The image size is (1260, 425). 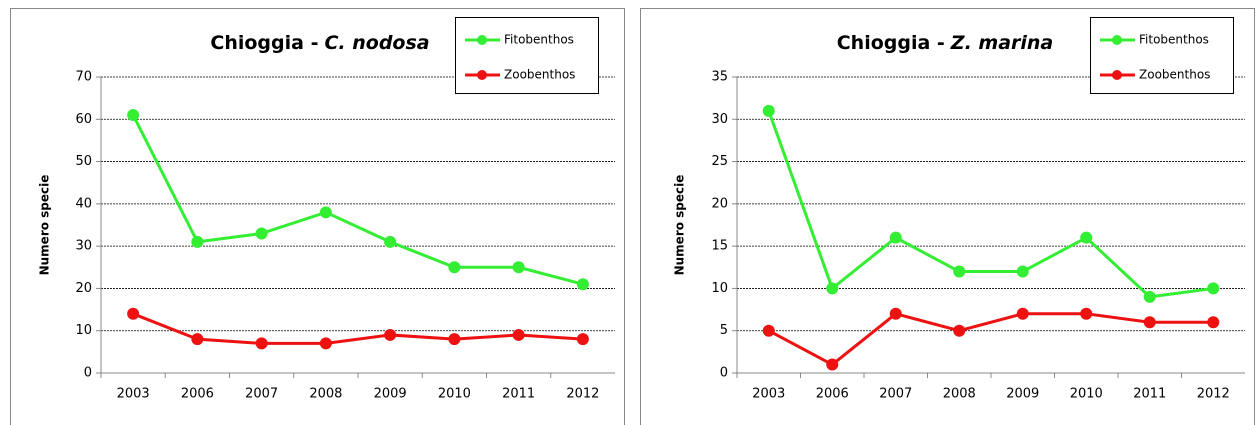 What do you see at coordinates (376, 43) in the screenshot?
I see `title-part: C. nodosa` at bounding box center [376, 43].